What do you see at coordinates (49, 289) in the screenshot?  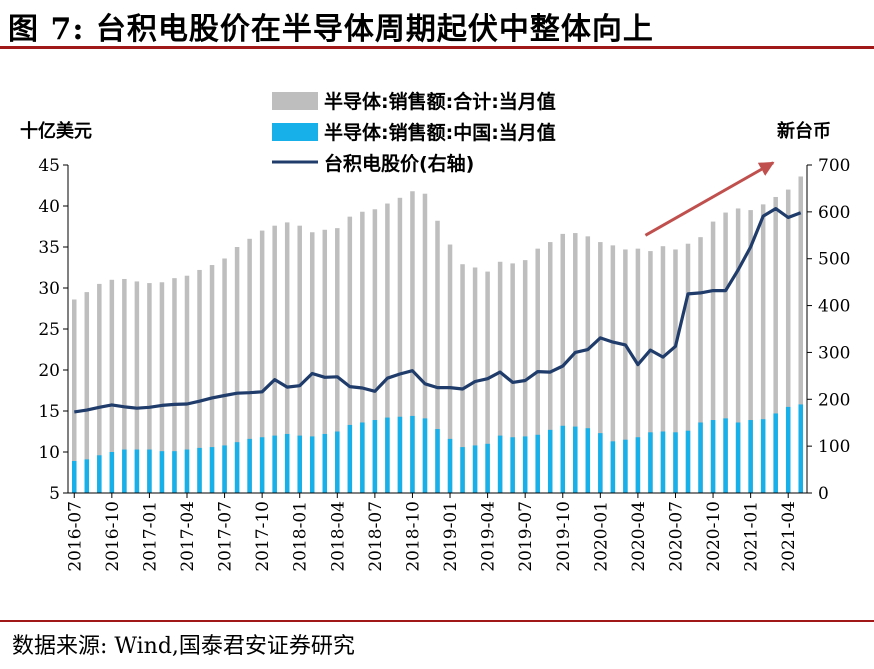 I see `y-left-tick-label: 30` at bounding box center [49, 289].